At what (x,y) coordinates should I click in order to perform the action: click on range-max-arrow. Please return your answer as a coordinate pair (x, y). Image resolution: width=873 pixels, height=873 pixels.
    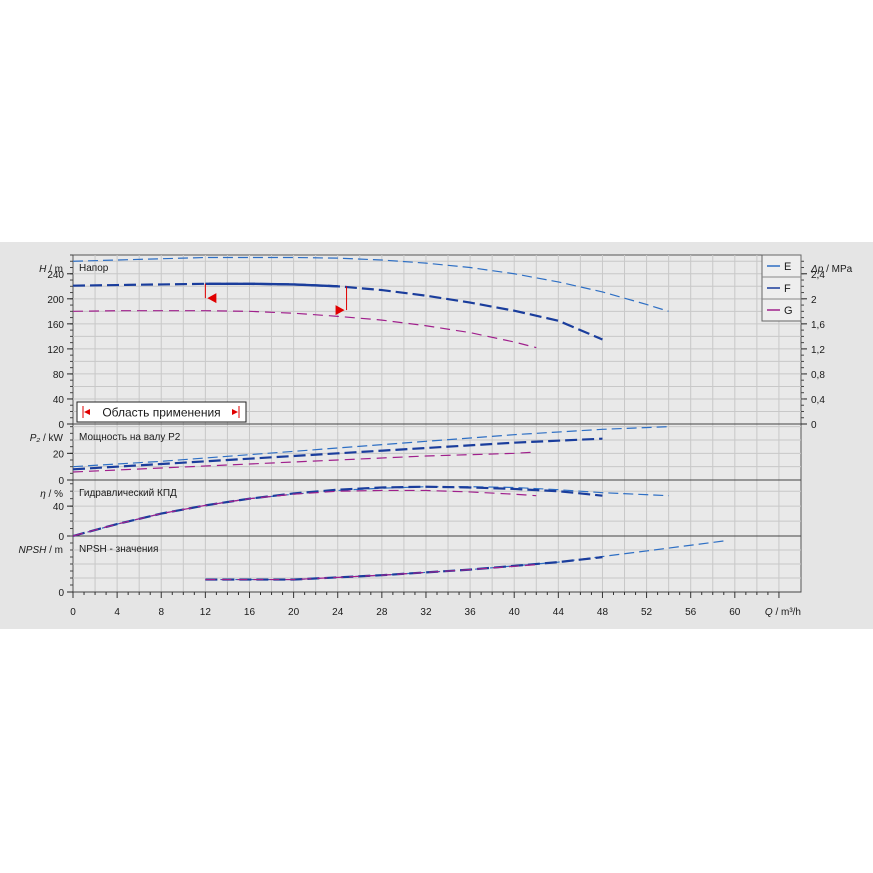
    Looking at the image, I should click on (340, 310).